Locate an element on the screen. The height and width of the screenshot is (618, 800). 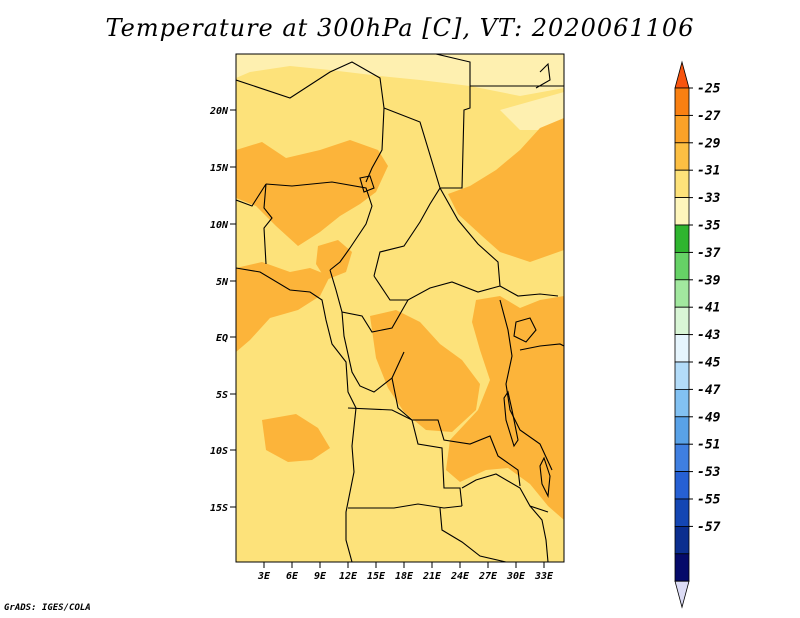
border-car is located at coordinates (437, 288).